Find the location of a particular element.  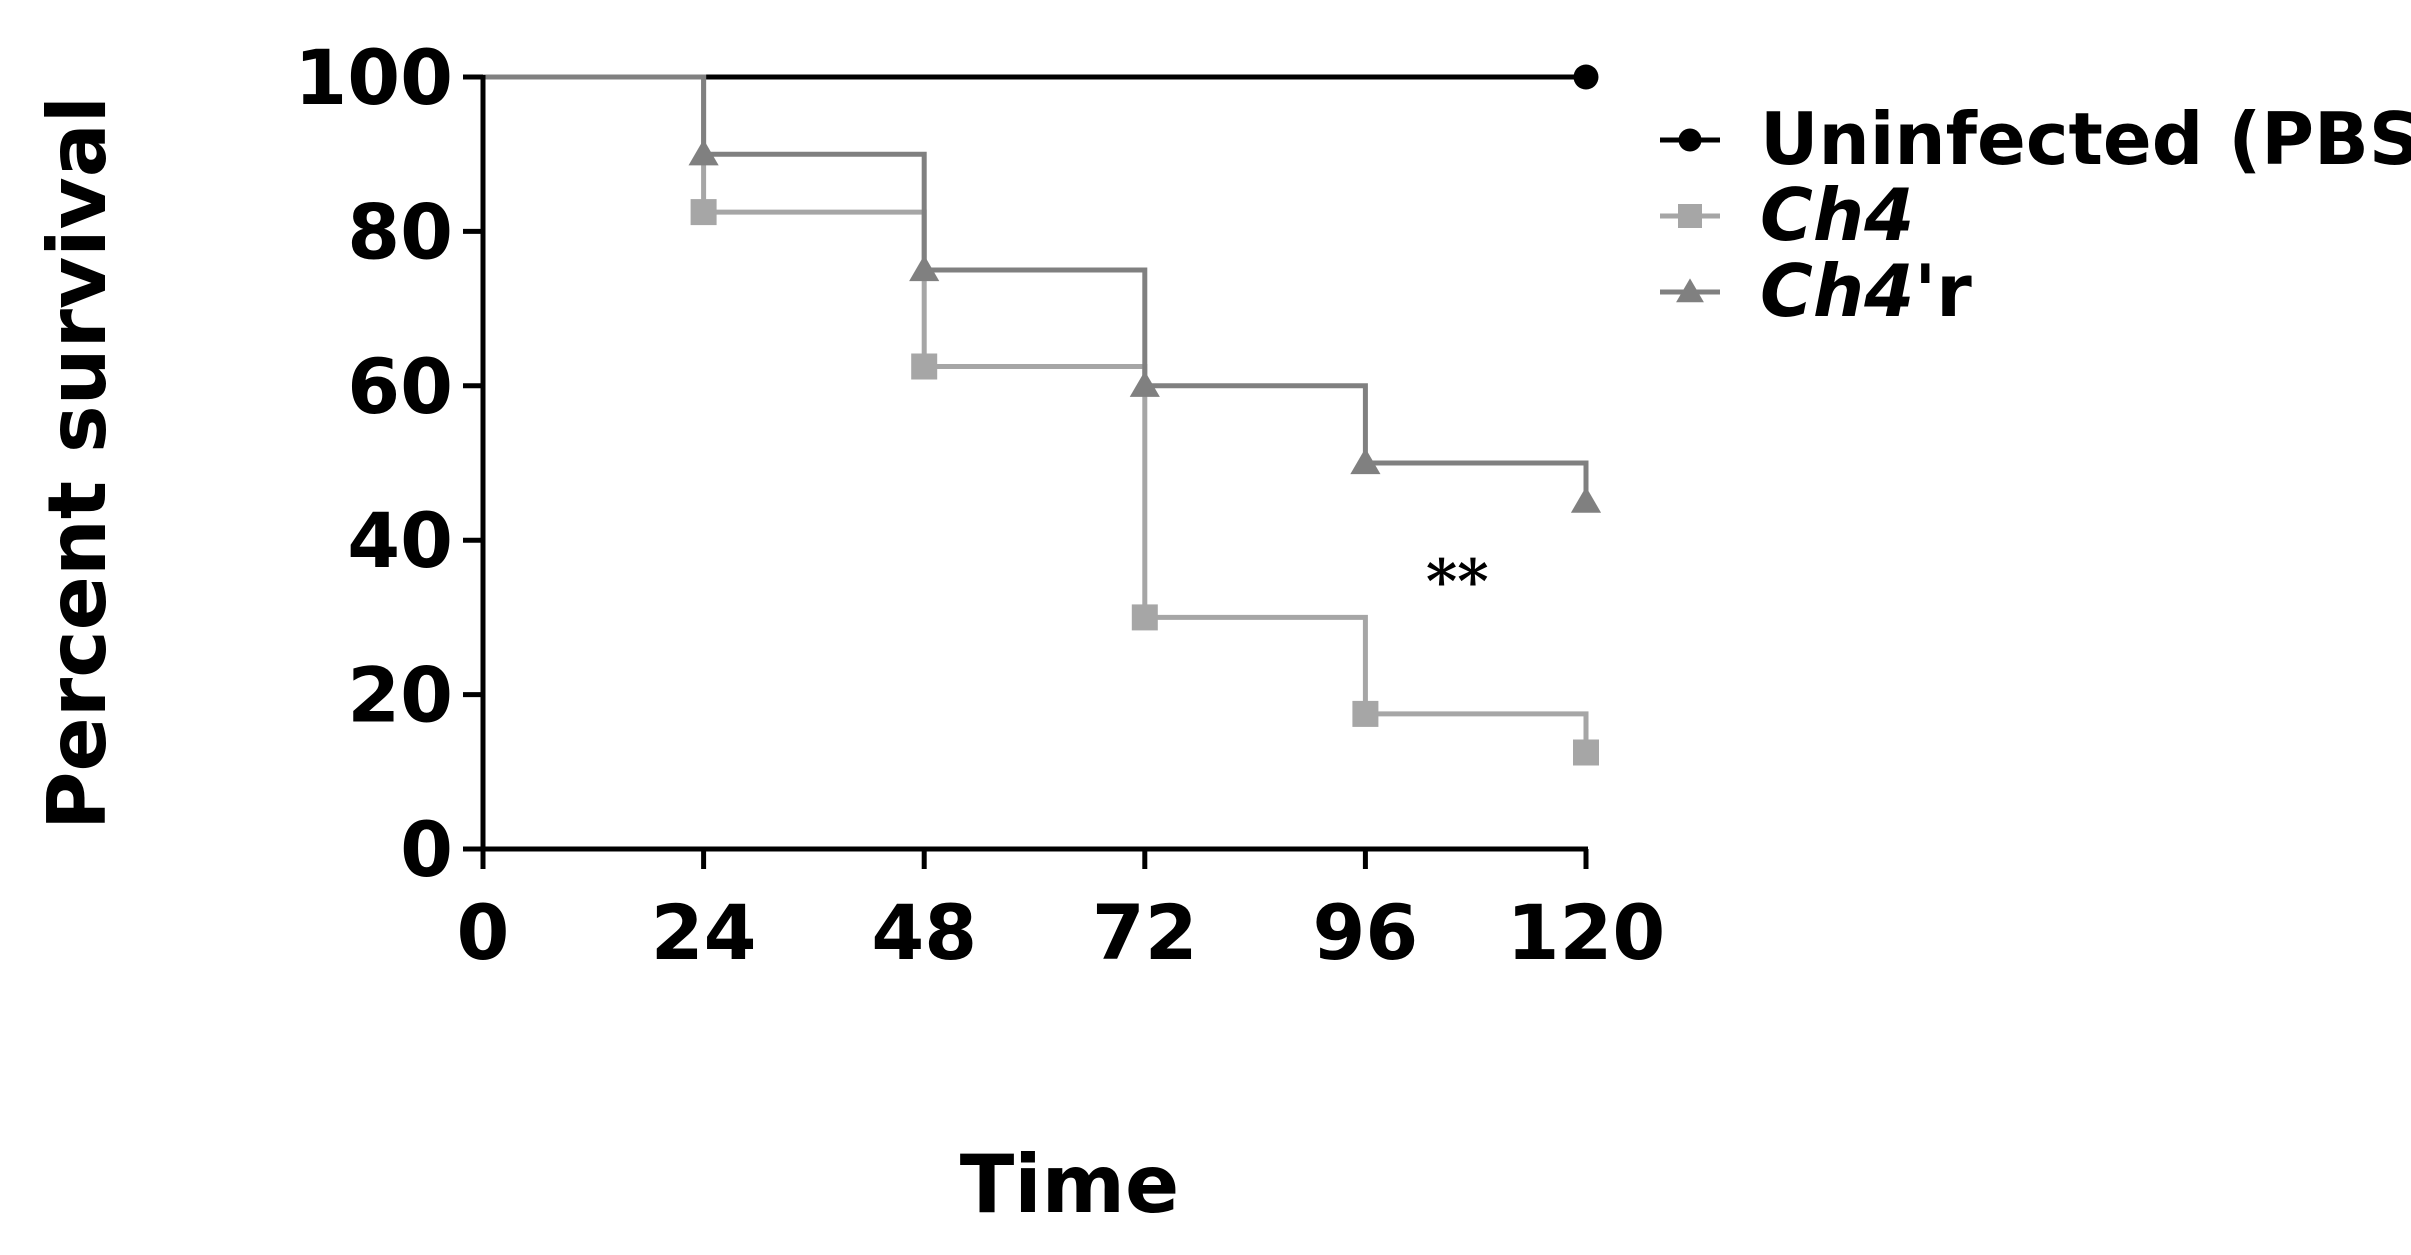

y-tick-label: 20 is located at coordinates (400, 695).